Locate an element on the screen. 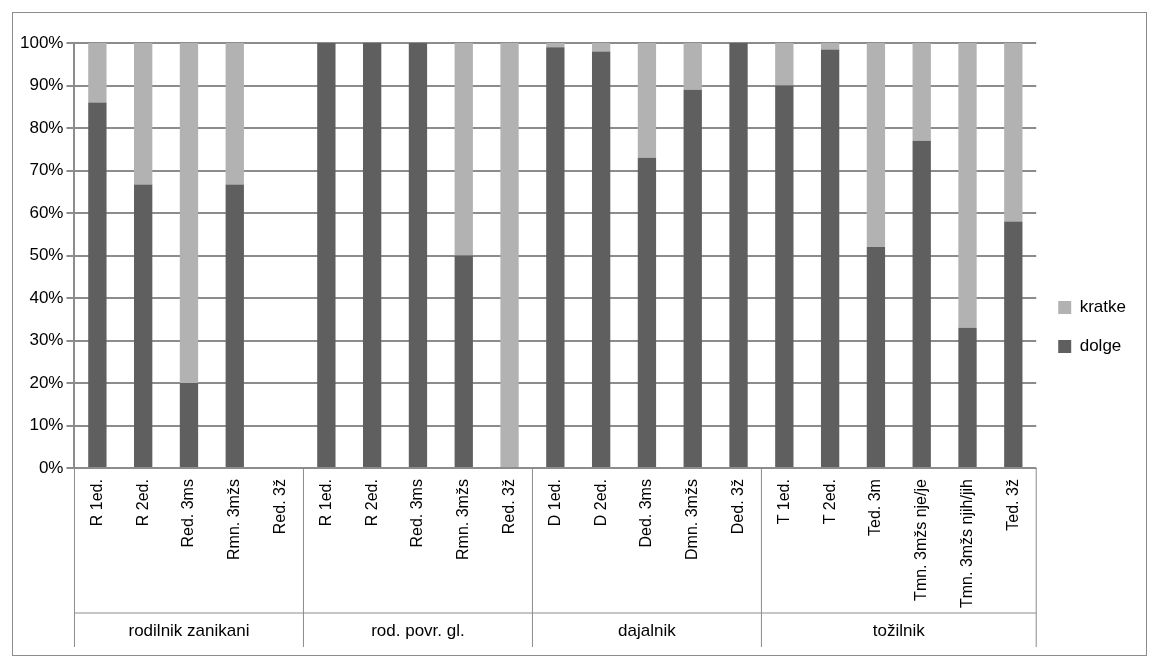  text: rod. povr. gl. is located at coordinates (418, 630).